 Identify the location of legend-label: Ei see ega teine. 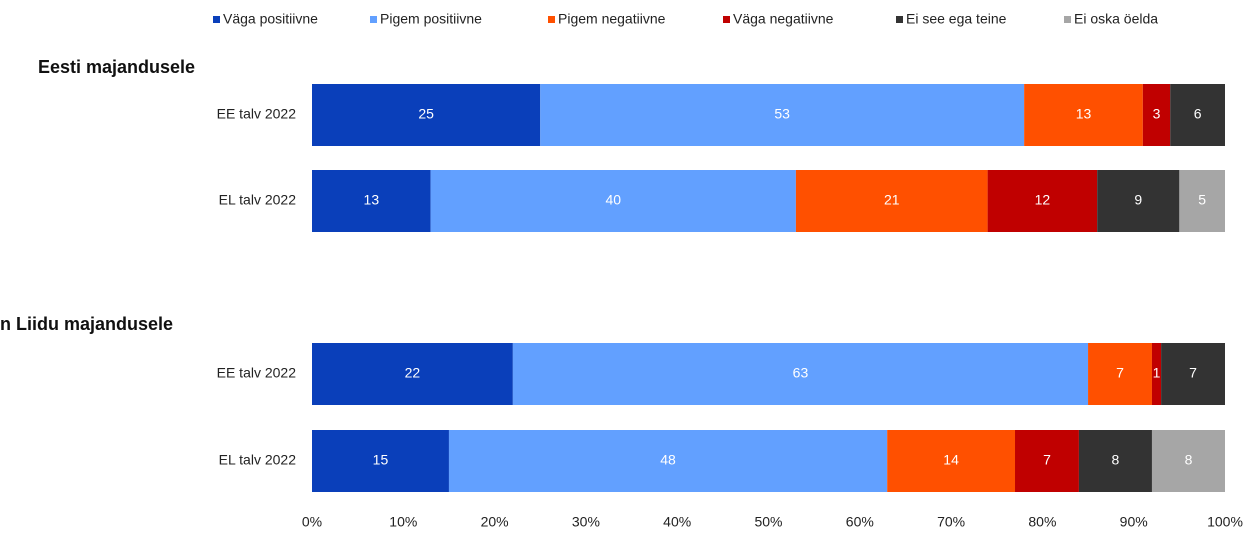
(956, 19).